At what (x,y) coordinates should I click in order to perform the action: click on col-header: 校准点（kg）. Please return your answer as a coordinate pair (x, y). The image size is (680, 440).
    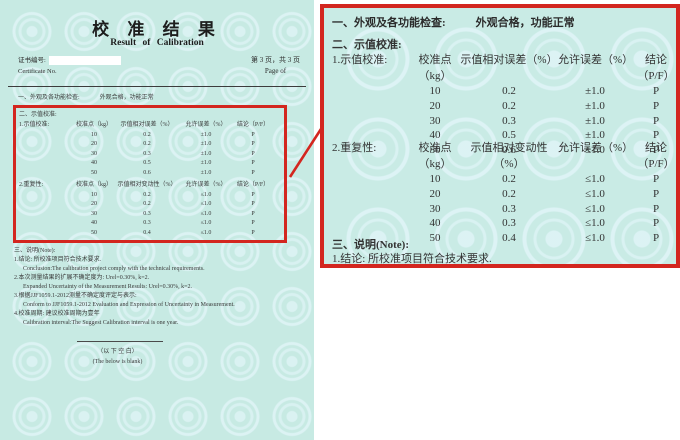
    Looking at the image, I should click on (93, 125).